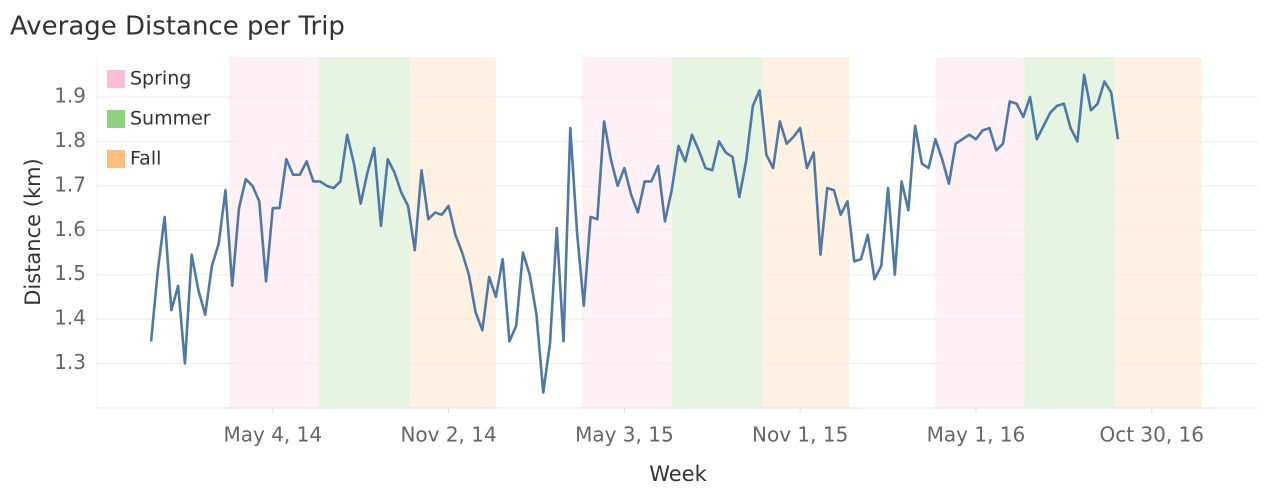 The image size is (1264, 492). What do you see at coordinates (800, 435) in the screenshot?
I see `x-tick-label: Nov 1, 15` at bounding box center [800, 435].